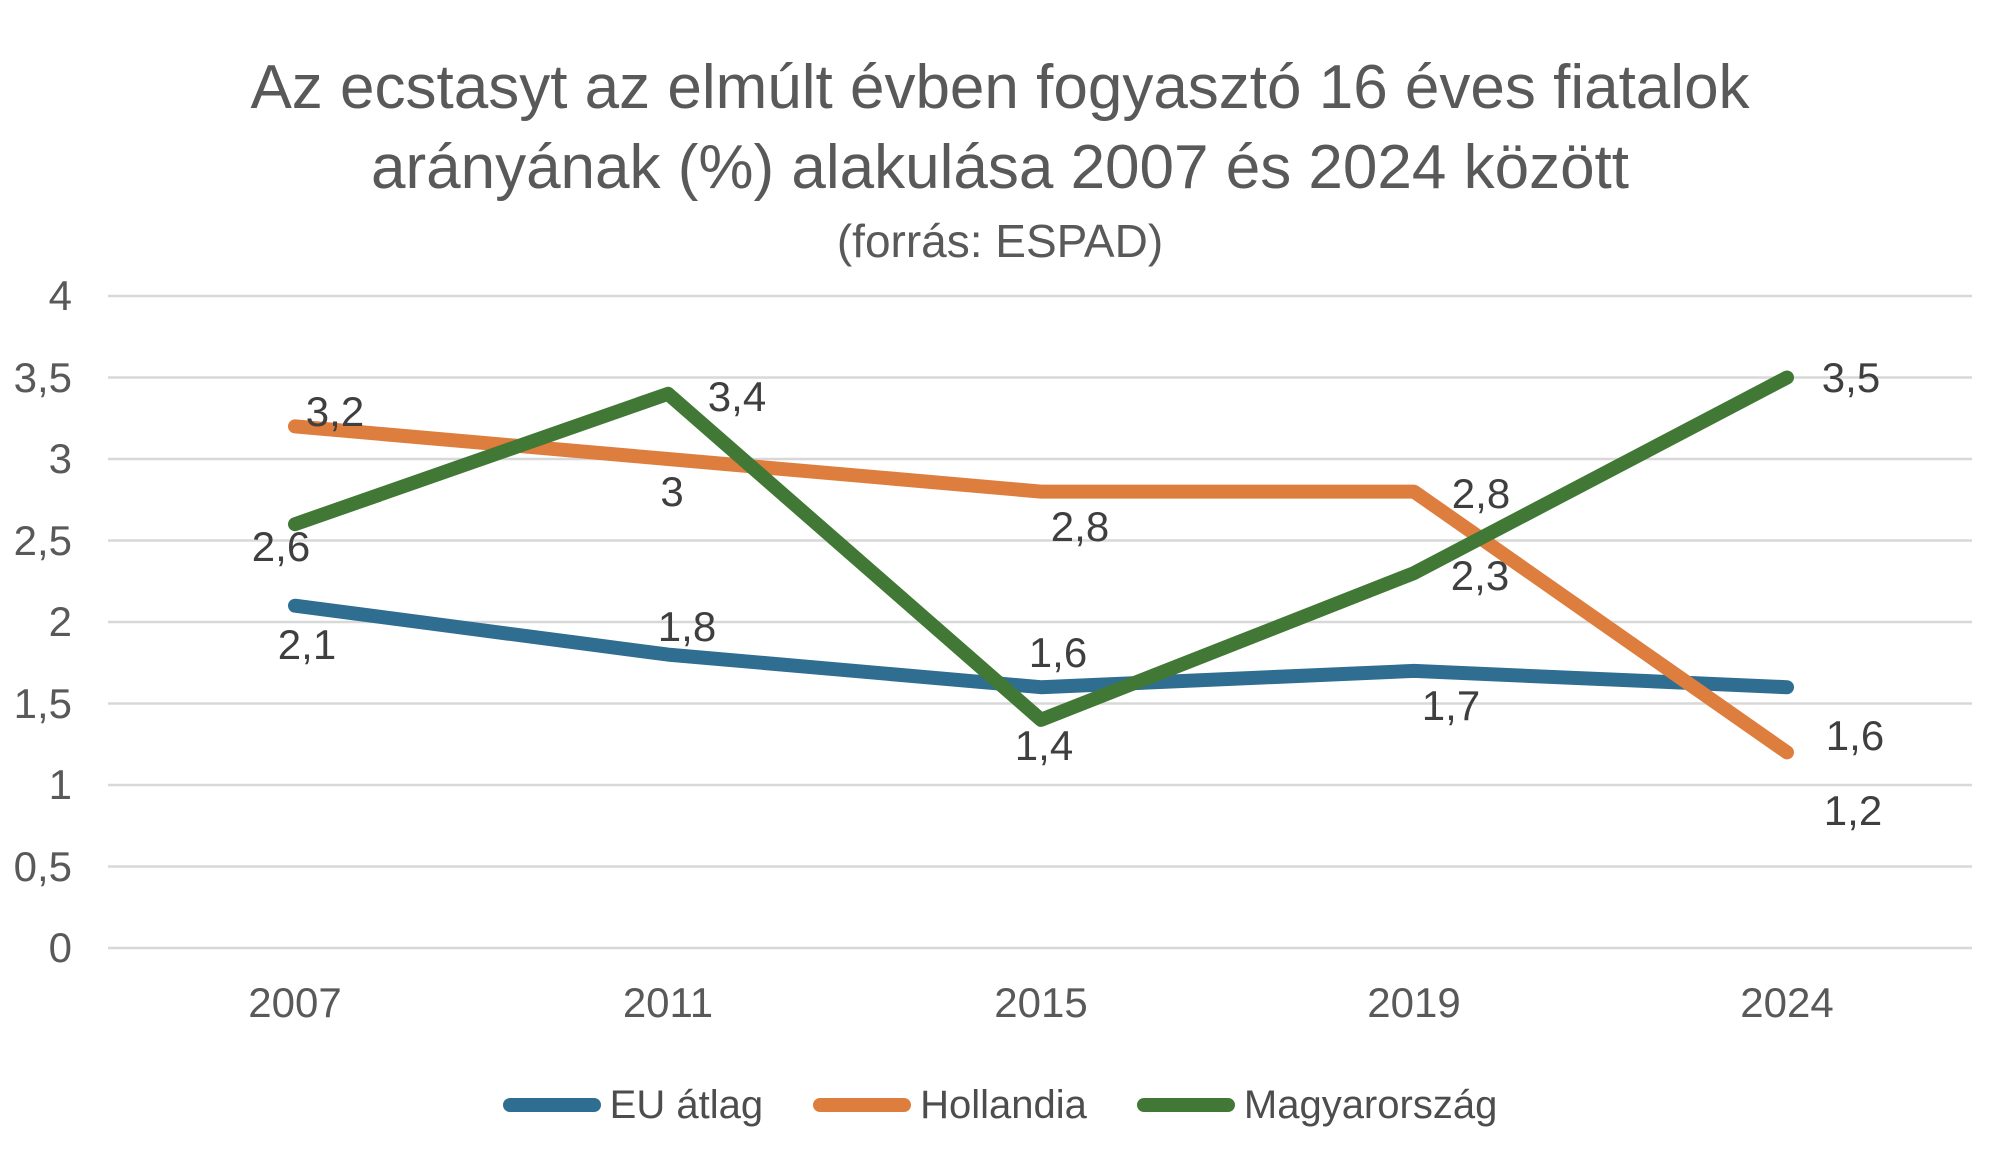 This screenshot has height=1150, width=2000. Describe the element at coordinates (1480, 576) in the screenshot. I see `data-label-magyarország: 2,3` at that location.